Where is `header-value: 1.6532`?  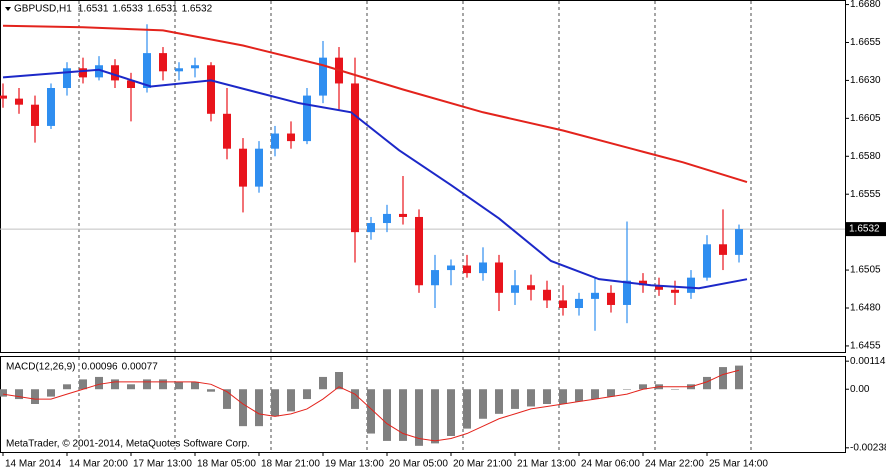
header-value: 1.6532 is located at coordinates (197, 9).